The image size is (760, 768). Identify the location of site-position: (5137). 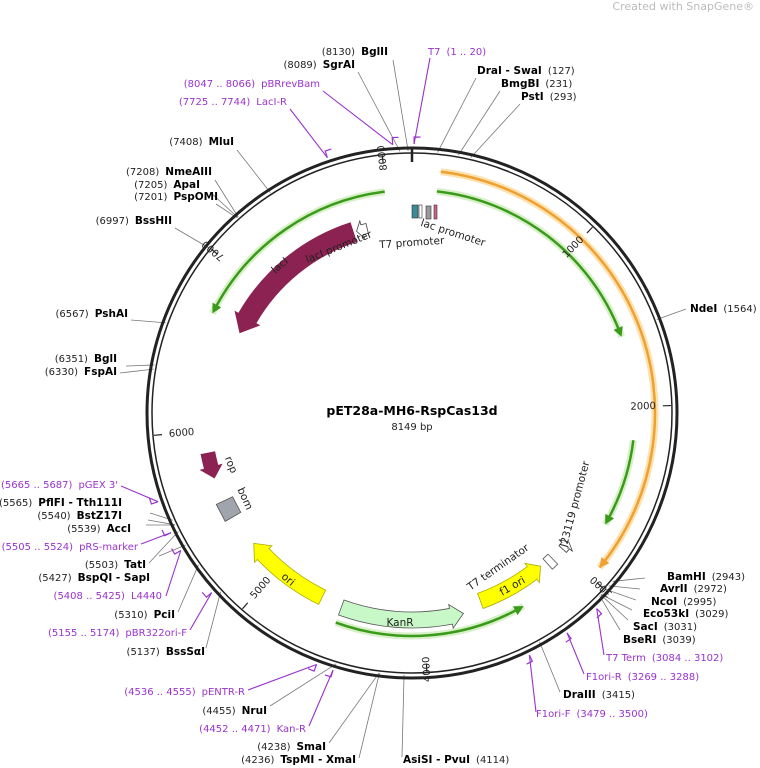
(143, 652).